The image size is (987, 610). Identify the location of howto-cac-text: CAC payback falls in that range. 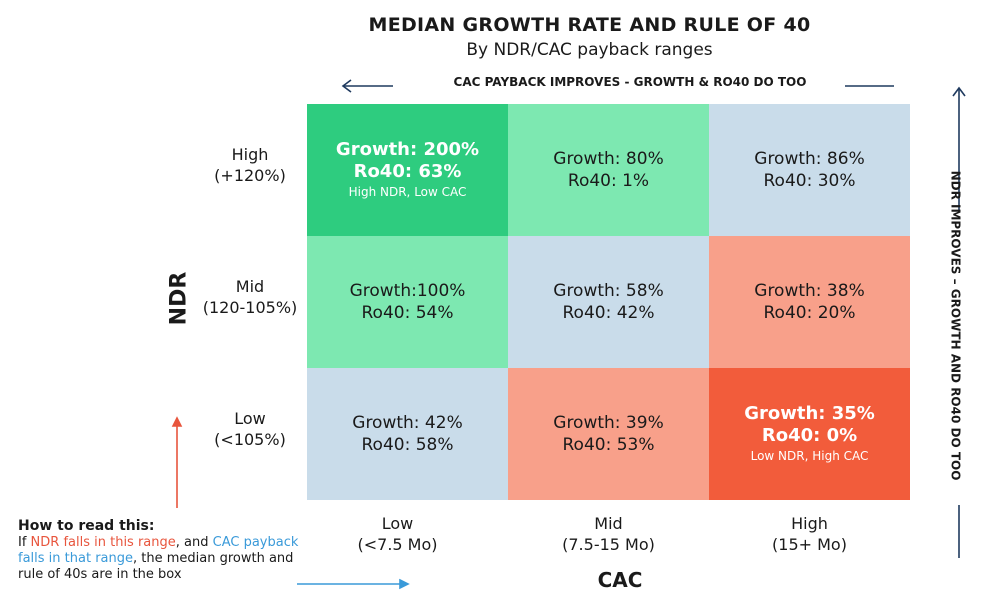
(158, 550).